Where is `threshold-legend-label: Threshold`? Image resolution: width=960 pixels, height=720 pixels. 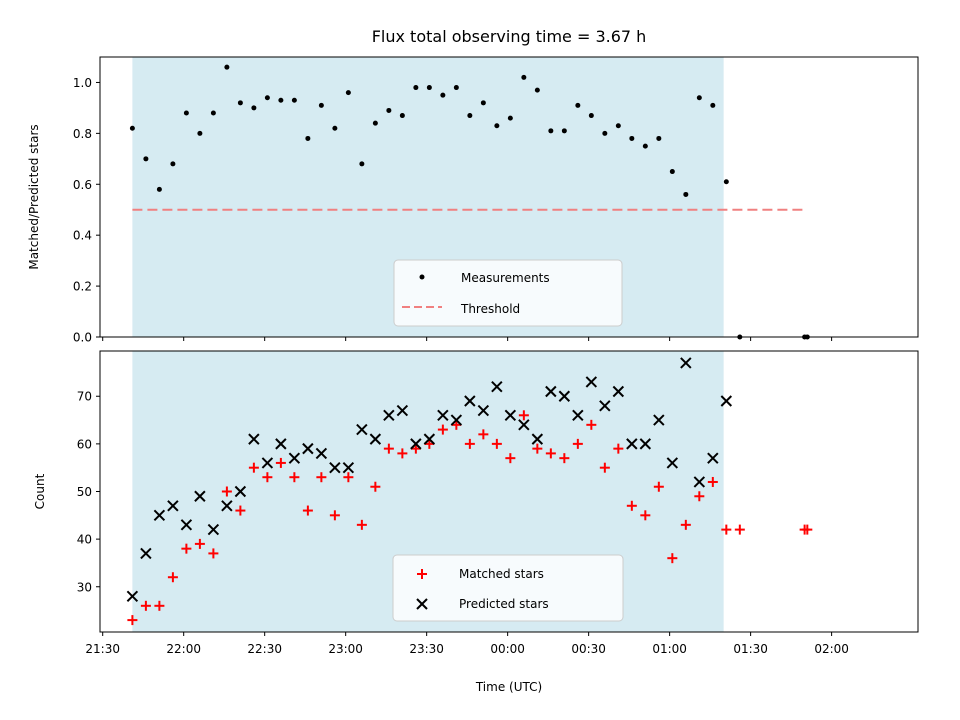 threshold-legend-label: Threshold is located at coordinates (490, 309).